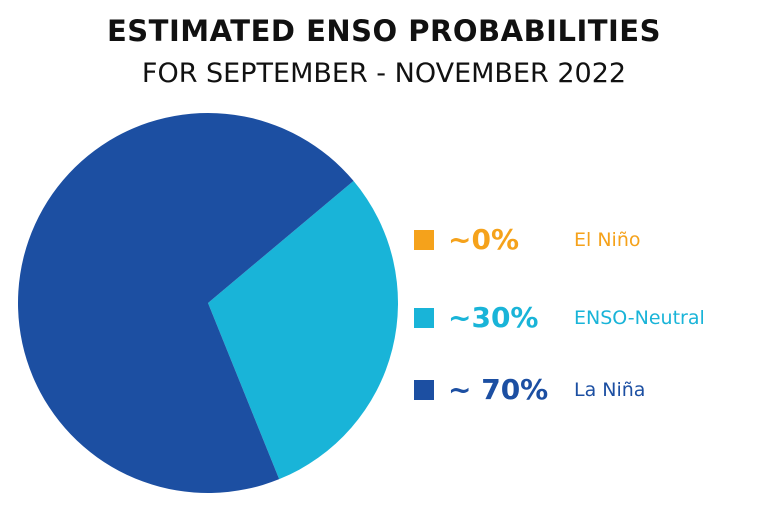 Image resolution: width=768 pixels, height=512 pixels. Describe the element at coordinates (639, 318) in the screenshot. I see `legend-label-enso-neutral: ENSO-Neutral` at that location.